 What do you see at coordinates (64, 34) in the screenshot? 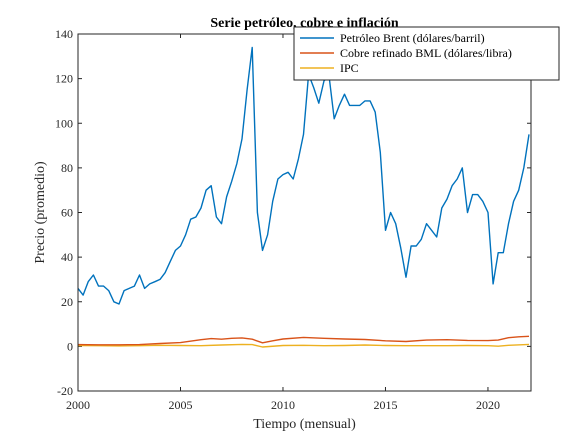
I see `y-tick-label: 140` at bounding box center [64, 34].